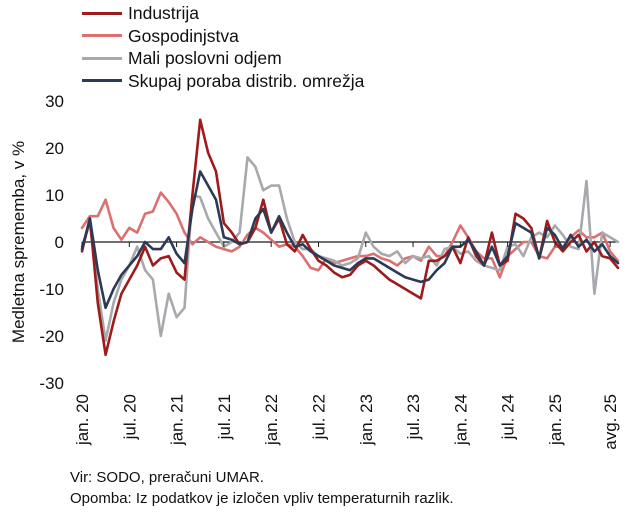 Image resolution: width=641 pixels, height=516 pixels. Describe the element at coordinates (51, 289) in the screenshot. I see `y-tick-label: -10` at that location.